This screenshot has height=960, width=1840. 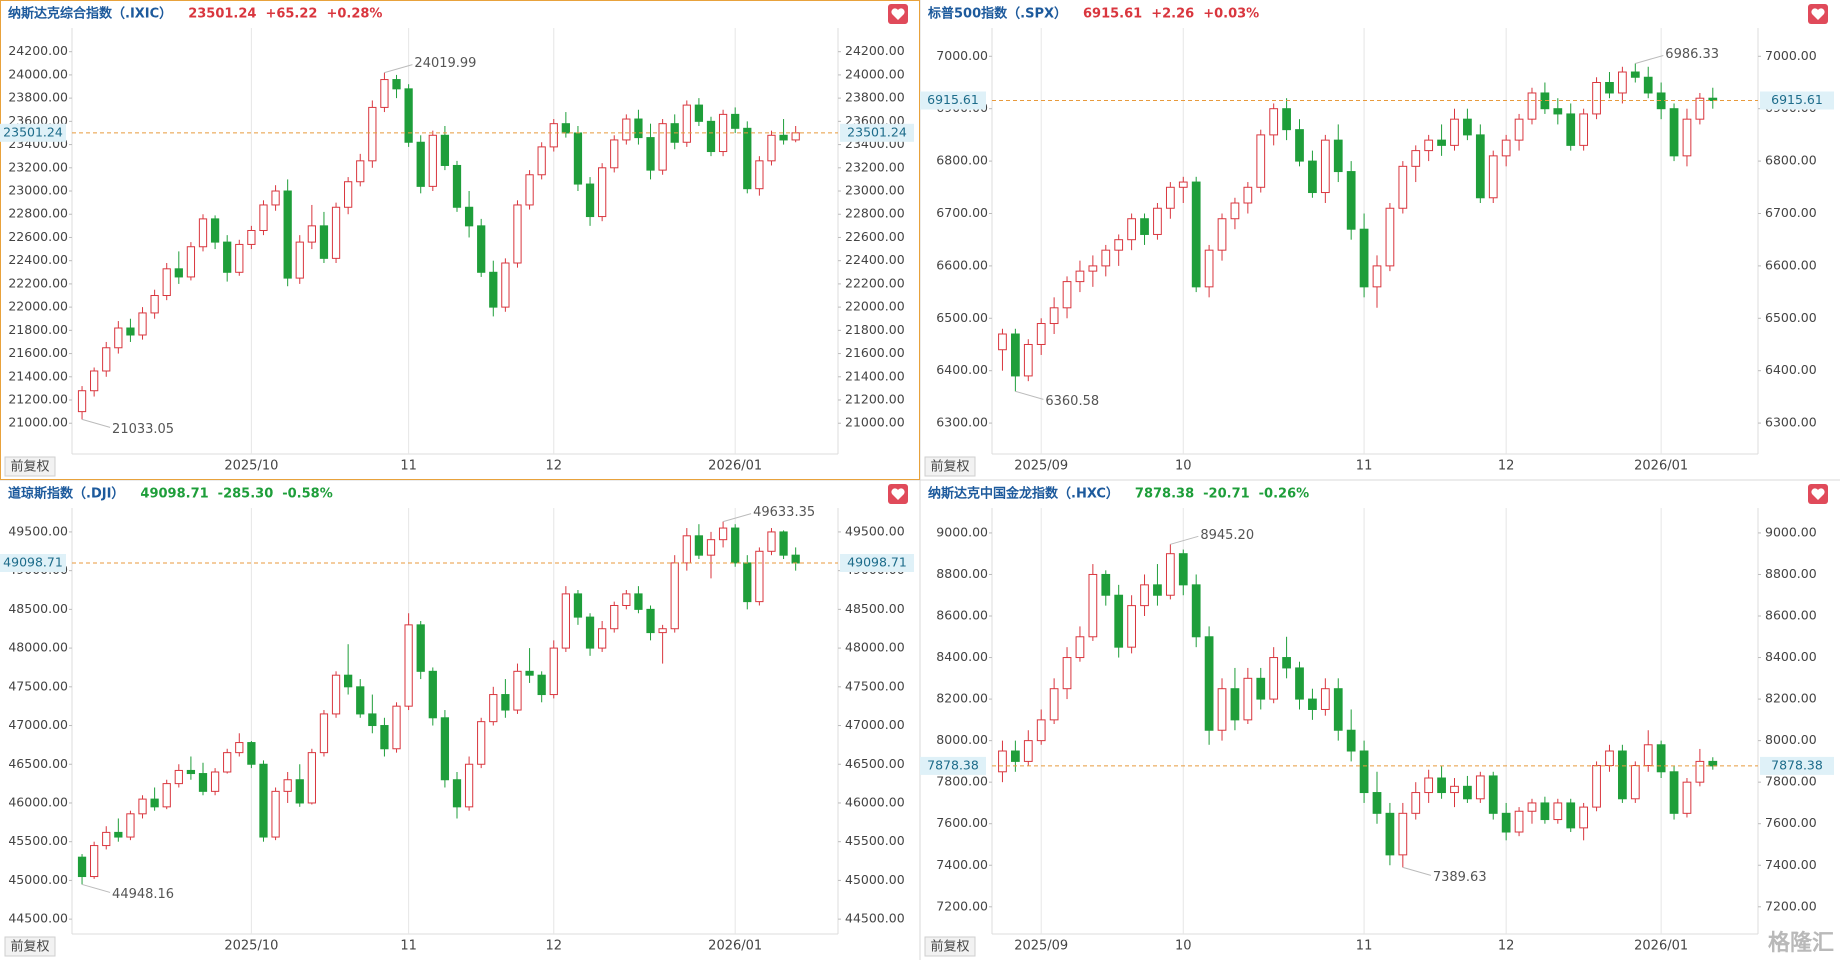 I want to click on y-tick-label: 8000.00, so click(x=962, y=739).